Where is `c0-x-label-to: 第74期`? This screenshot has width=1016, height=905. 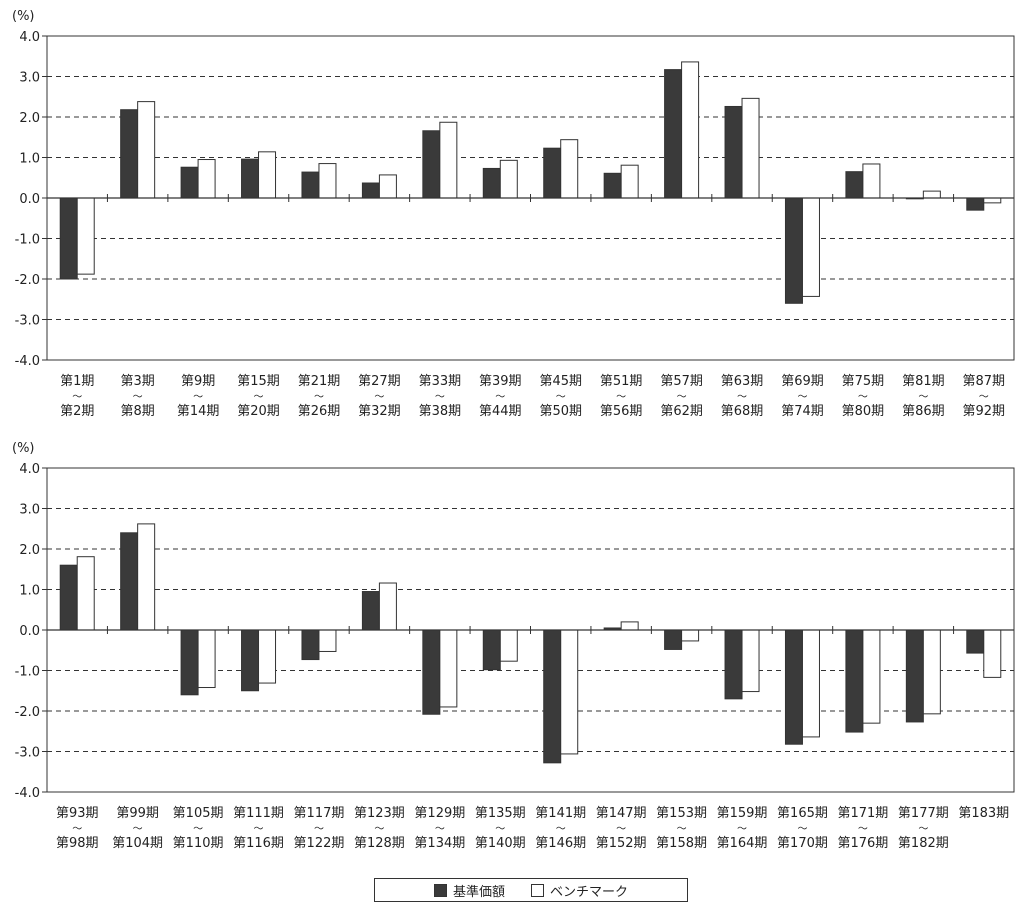 c0-x-label-to: 第74期 is located at coordinates (802, 411).